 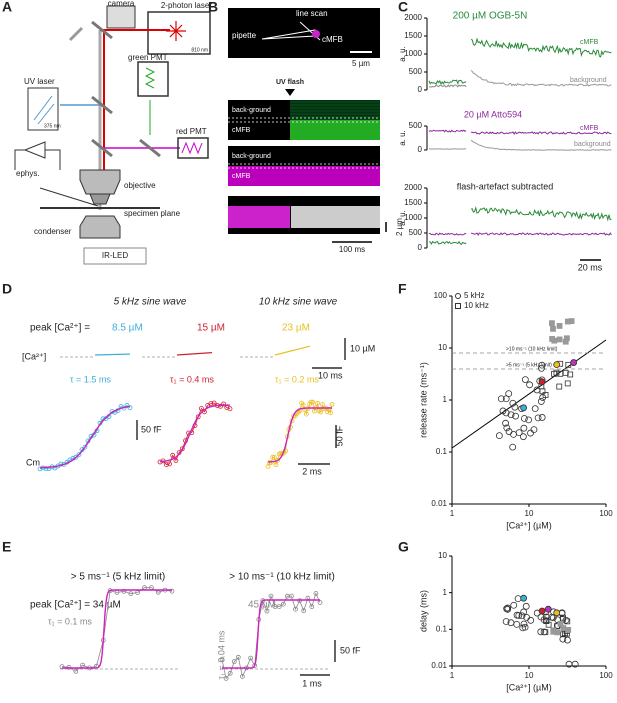 What do you see at coordinates (241, 130) in the screenshot?
I see `label: cMFB` at bounding box center [241, 130].